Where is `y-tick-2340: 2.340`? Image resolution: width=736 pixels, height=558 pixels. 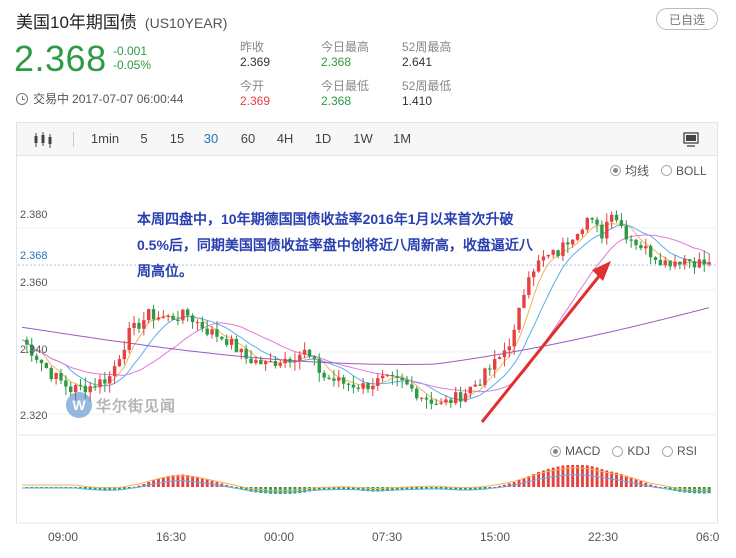 y-tick-2340: 2.340 is located at coordinates (34, 350).